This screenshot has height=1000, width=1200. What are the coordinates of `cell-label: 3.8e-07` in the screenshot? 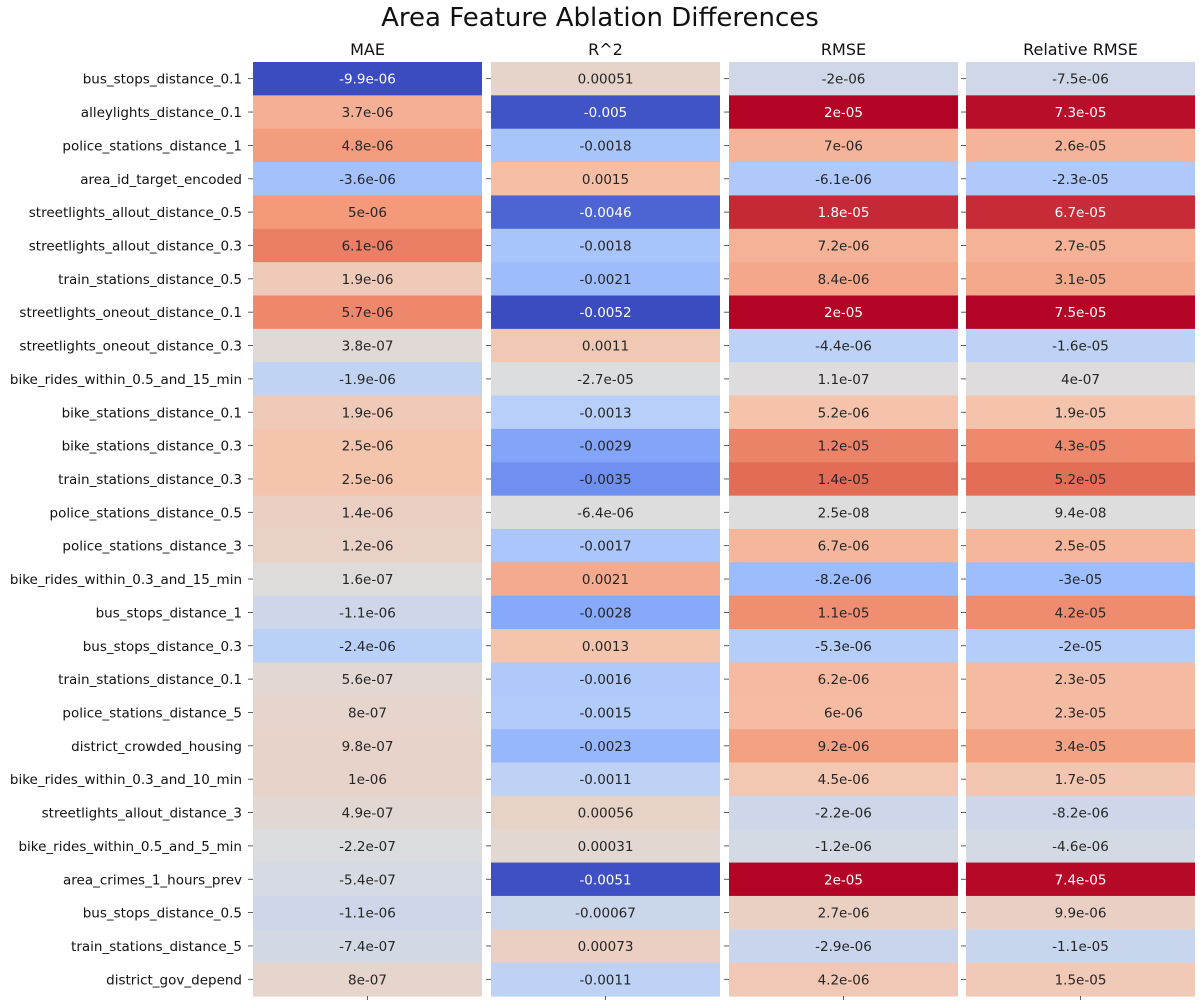 It's located at (368, 347).